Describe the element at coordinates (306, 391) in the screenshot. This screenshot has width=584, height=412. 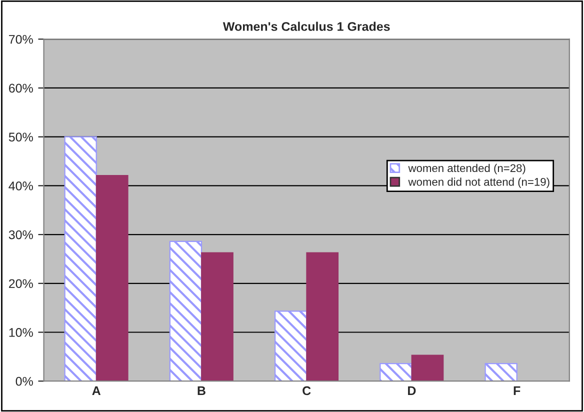
I see `x-tick-label: C` at that location.